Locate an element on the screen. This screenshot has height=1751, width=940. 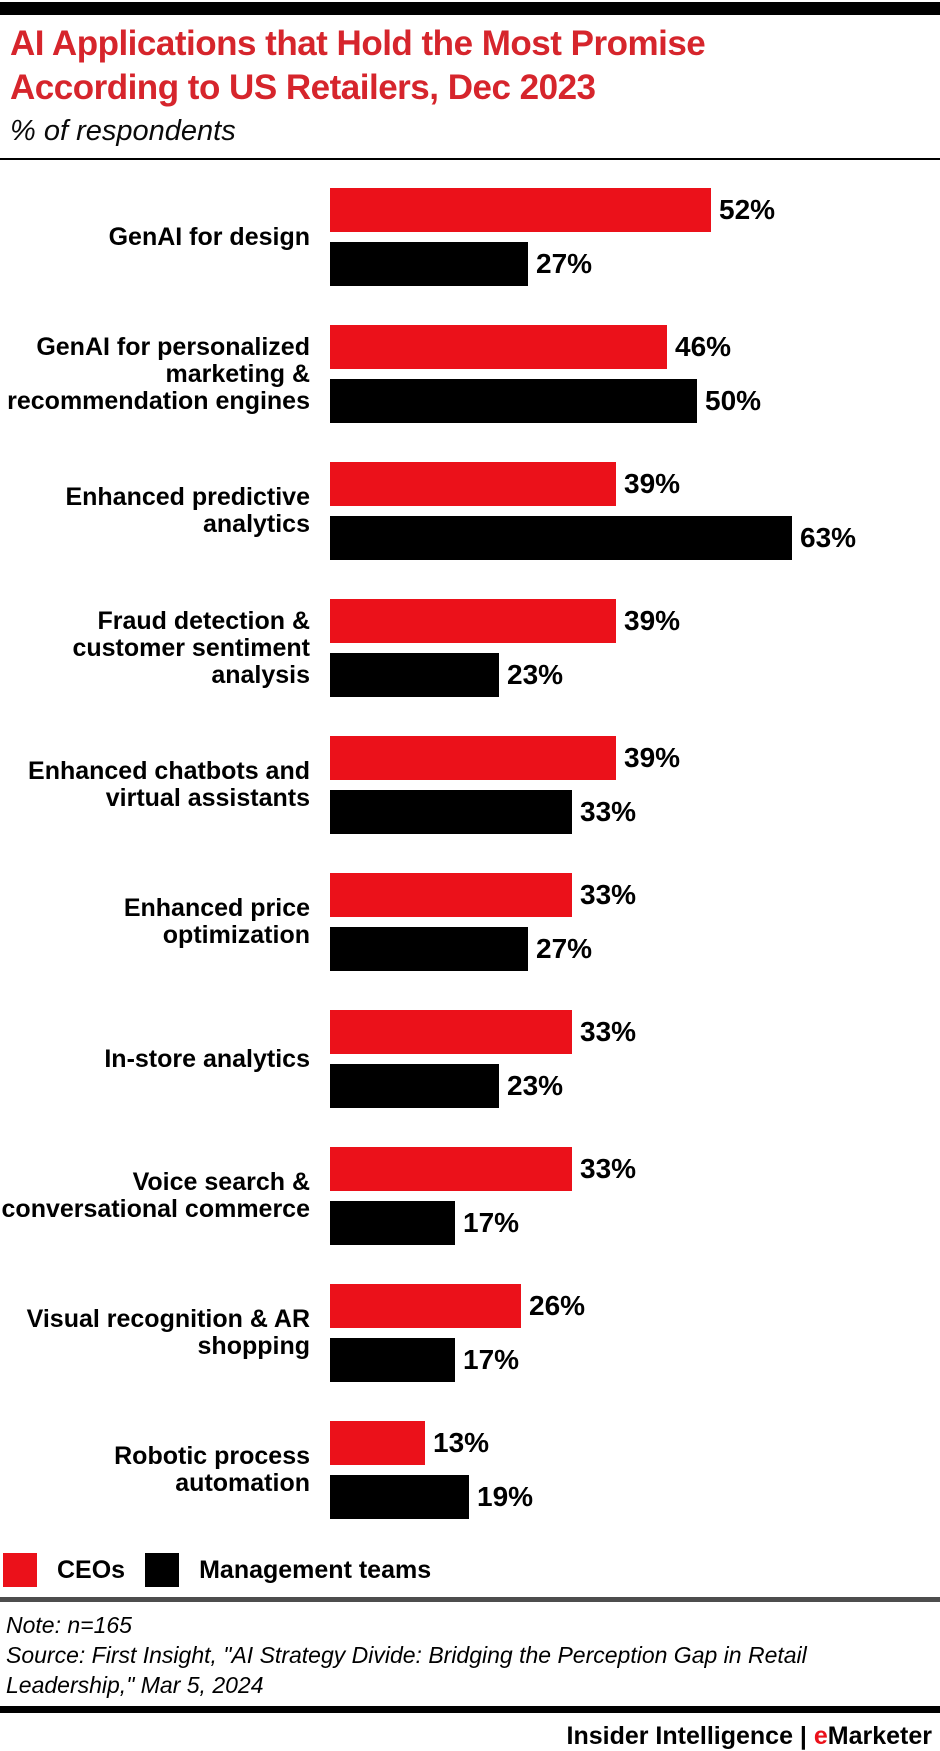
bar-line: 52% is located at coordinates (552, 210).